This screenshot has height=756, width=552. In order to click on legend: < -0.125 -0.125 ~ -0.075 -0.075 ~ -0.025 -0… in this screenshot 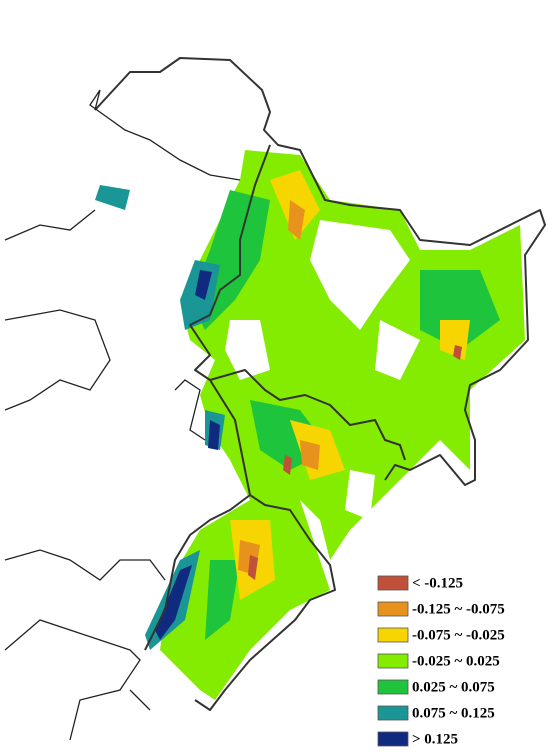, I will do `click(441, 661)`.